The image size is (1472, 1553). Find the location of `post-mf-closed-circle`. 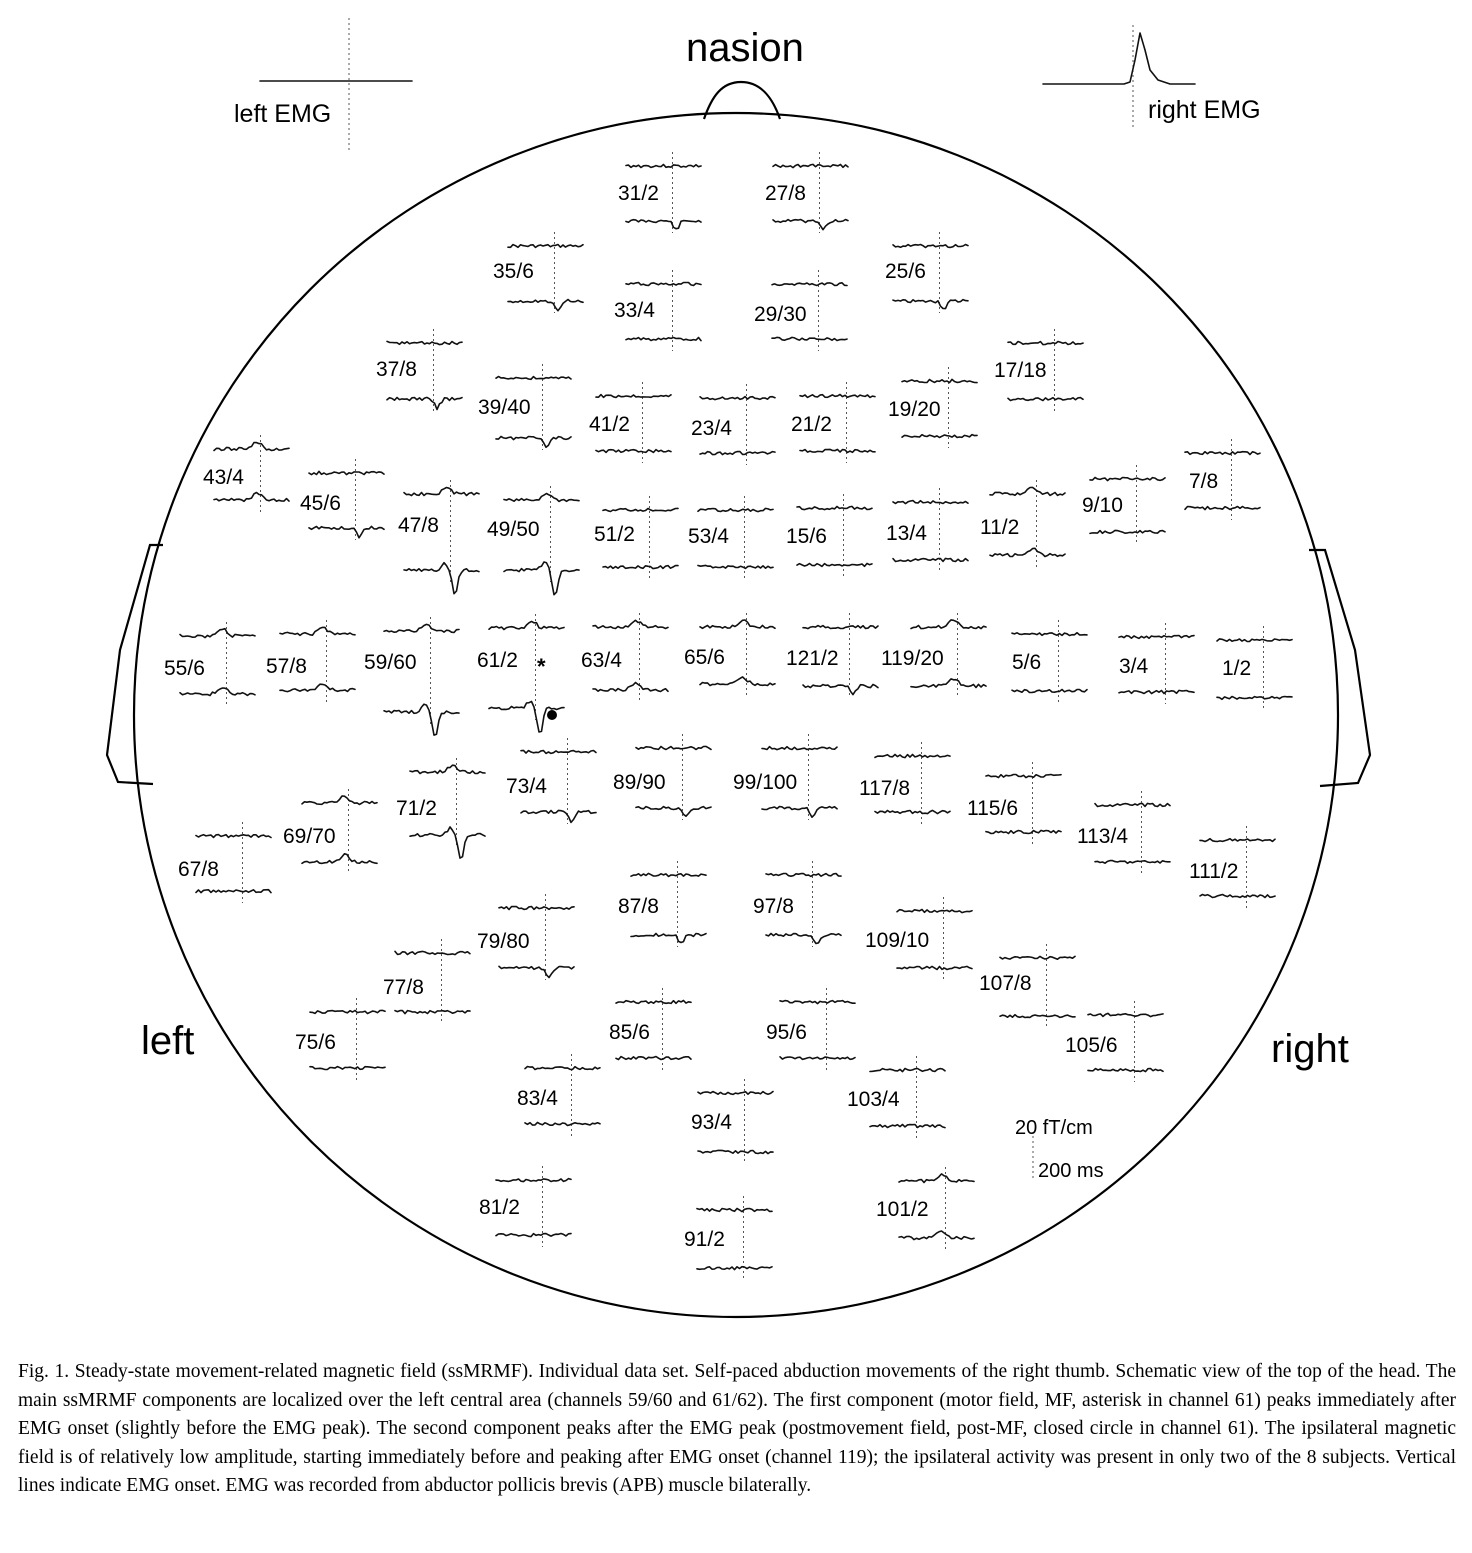

post-mf-closed-circle is located at coordinates (552, 715).